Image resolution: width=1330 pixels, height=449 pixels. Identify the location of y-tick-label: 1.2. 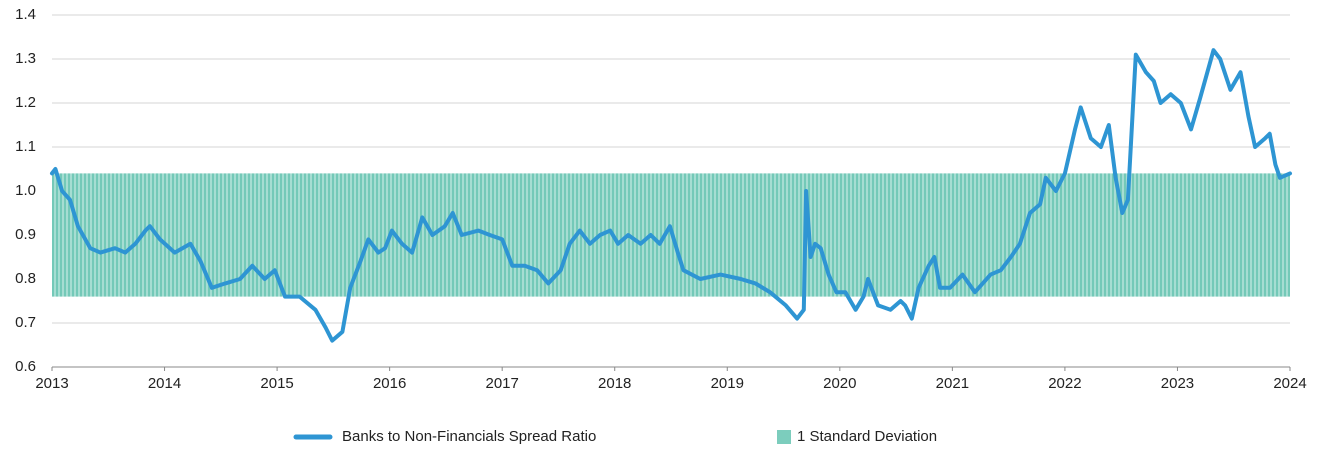
(25, 102).